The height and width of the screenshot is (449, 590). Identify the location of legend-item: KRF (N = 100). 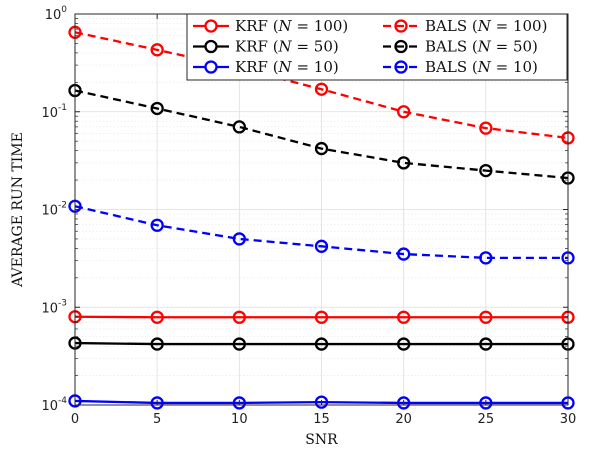
(270, 26).